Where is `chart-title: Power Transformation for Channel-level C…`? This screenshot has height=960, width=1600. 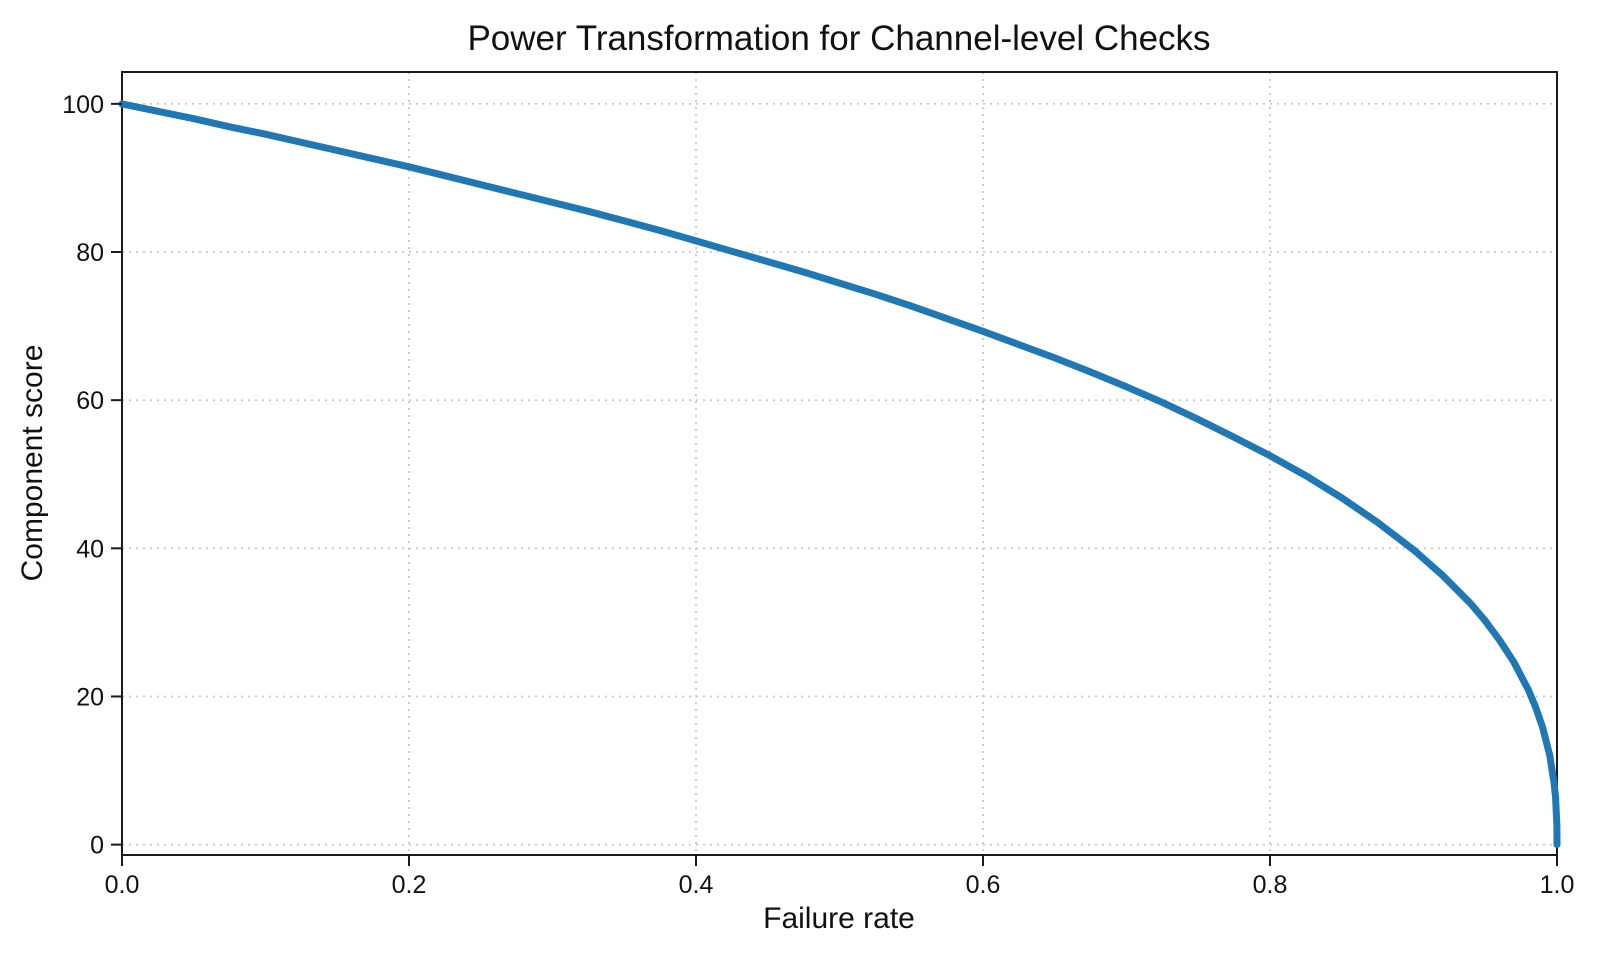 chart-title: Power Transformation for Channel-level C… is located at coordinates (838, 38).